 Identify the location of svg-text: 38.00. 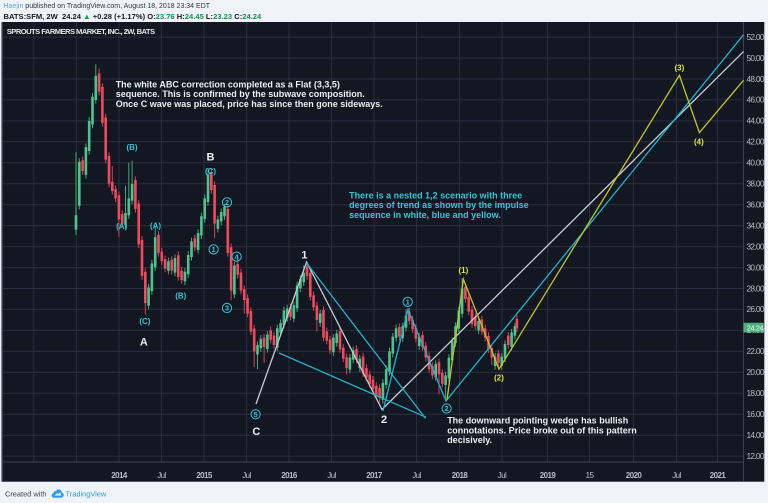
(756, 184).